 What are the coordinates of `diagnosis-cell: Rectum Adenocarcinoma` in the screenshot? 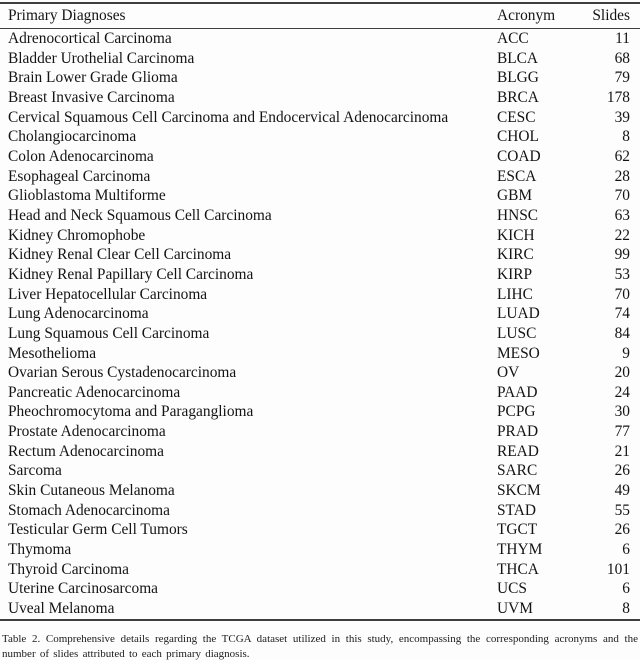 It's located at (86, 451).